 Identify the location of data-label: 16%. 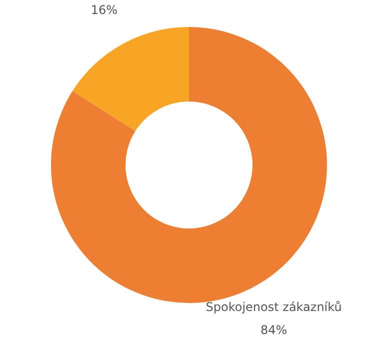
(104, 9).